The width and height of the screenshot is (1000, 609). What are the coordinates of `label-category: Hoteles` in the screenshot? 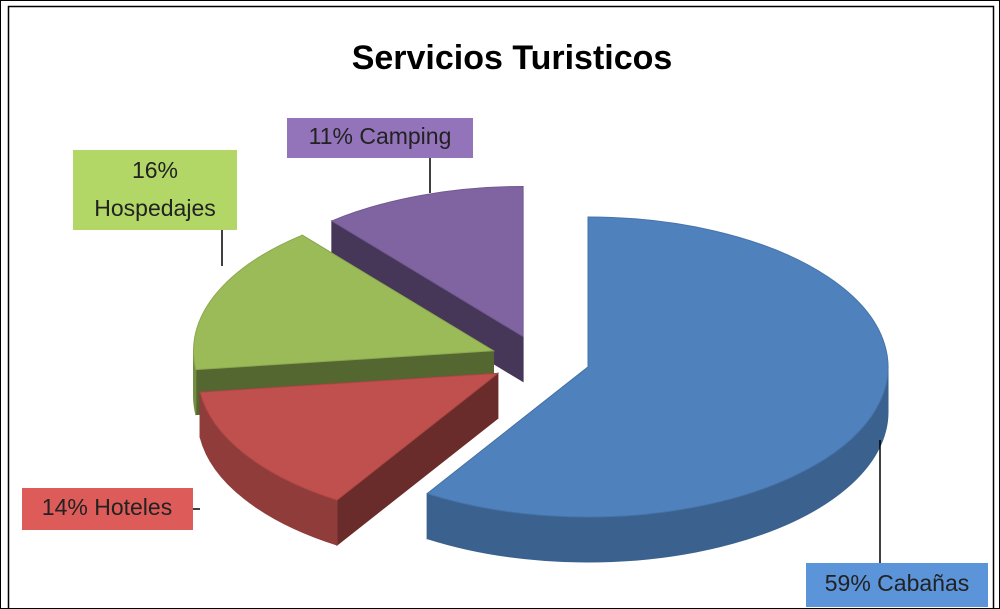 It's located at (133, 507).